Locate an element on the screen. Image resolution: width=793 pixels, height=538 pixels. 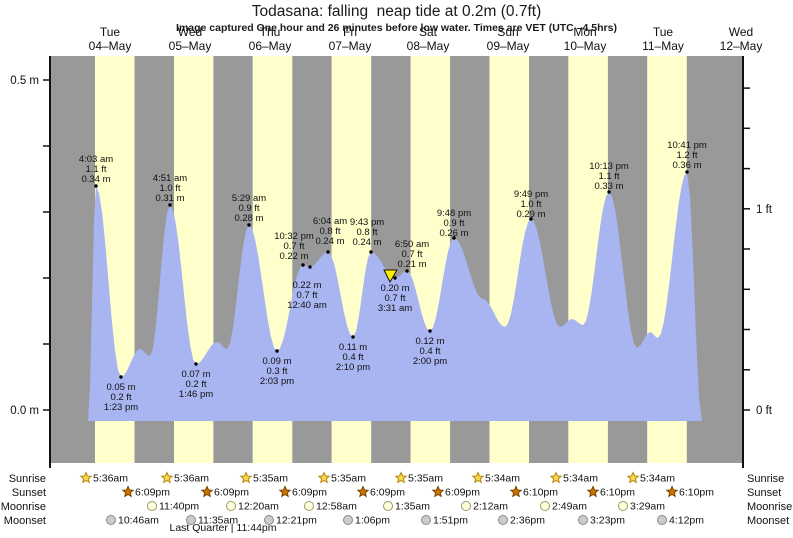
high-tide-label: 0.9 ft is located at coordinates (248, 208).